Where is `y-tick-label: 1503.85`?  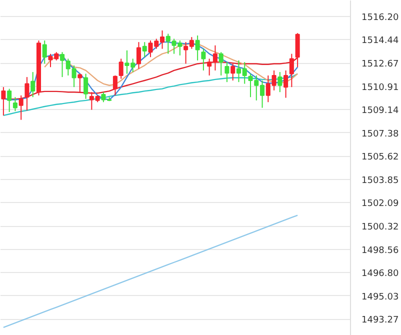 y-tick-label: 1503.85 is located at coordinates (380, 181).